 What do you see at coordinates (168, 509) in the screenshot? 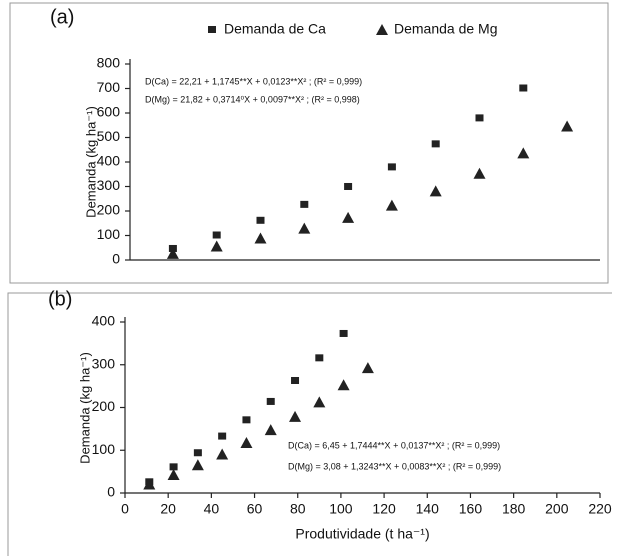
I see `x-tick-label: 20` at bounding box center [168, 509].